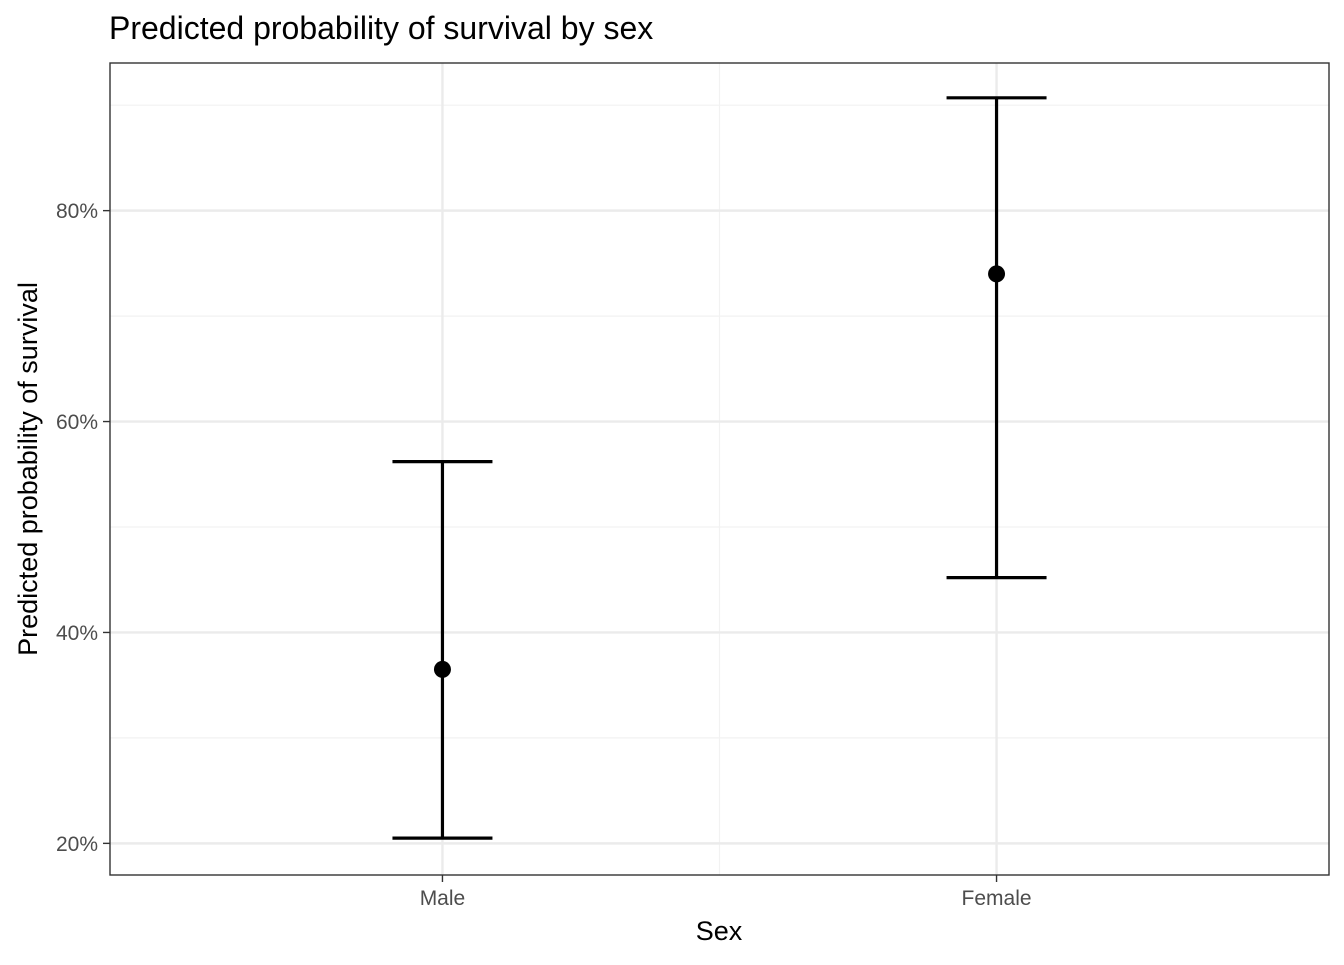 The image size is (1344, 965). I want to click on y-axis-title: Predicted probability of survival, so click(28, 469).